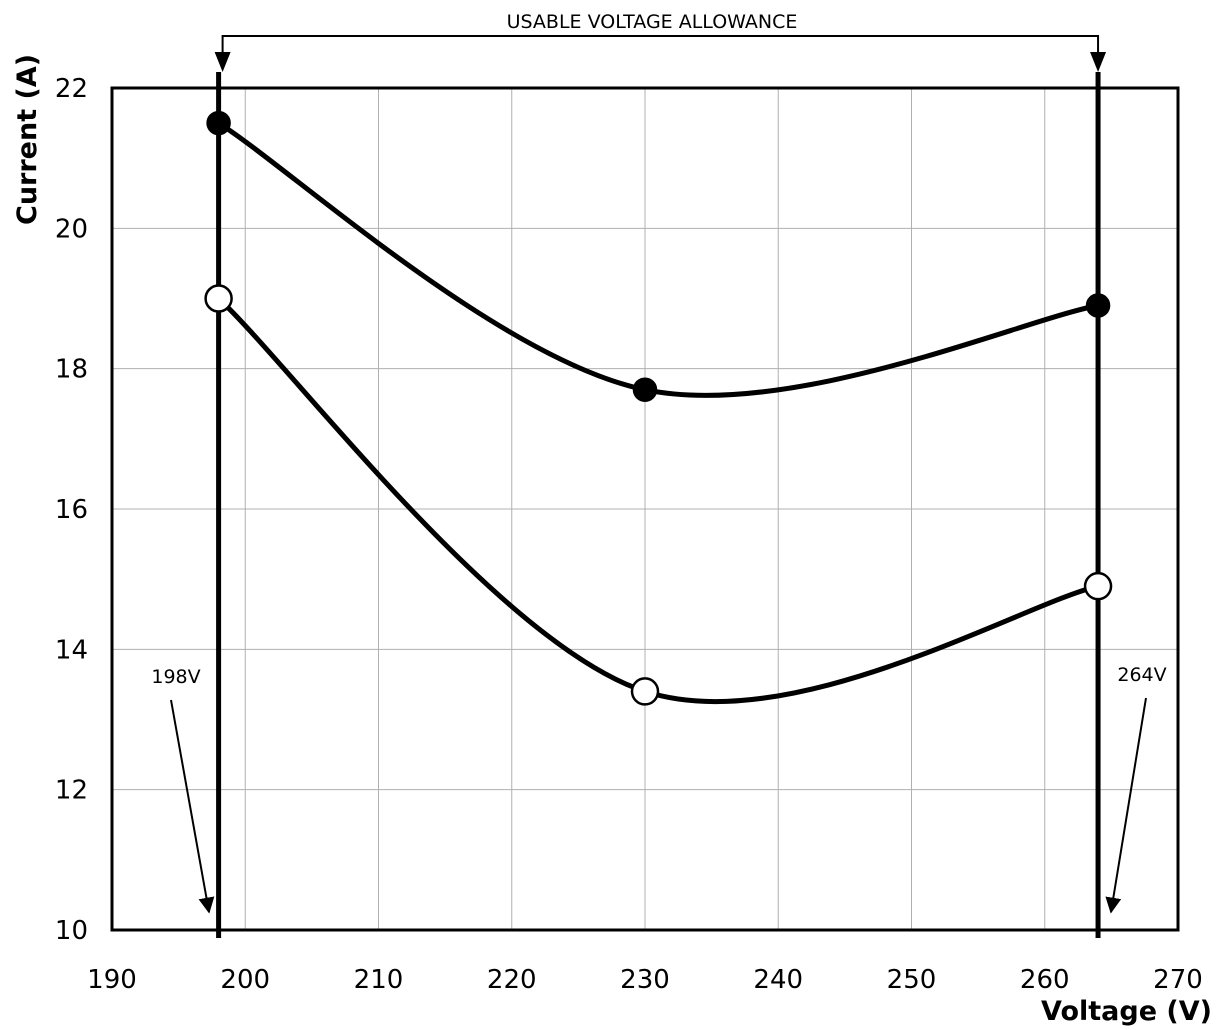  What do you see at coordinates (1126, 1011) in the screenshot?
I see `x-axis-title: Voltage (V)` at bounding box center [1126, 1011].